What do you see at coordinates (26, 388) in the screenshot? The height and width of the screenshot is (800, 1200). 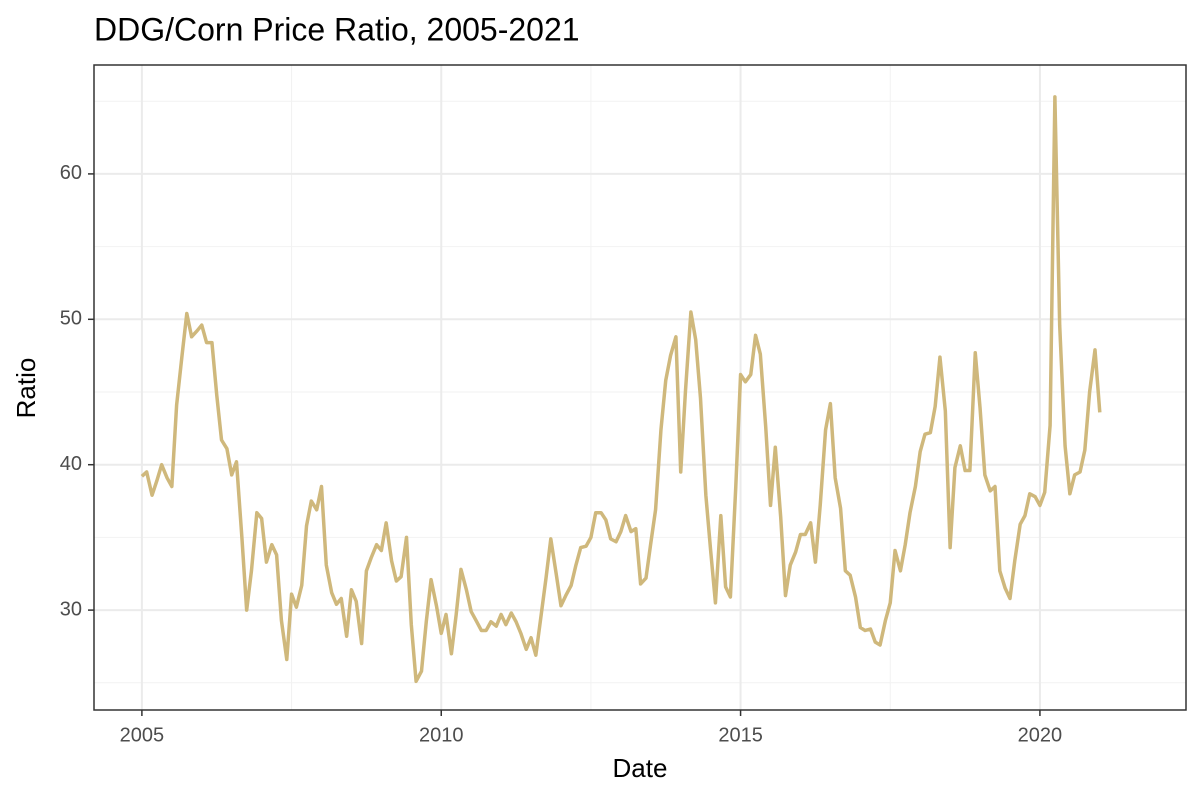 I see `y-axis-title: Ratio` at bounding box center [26, 388].